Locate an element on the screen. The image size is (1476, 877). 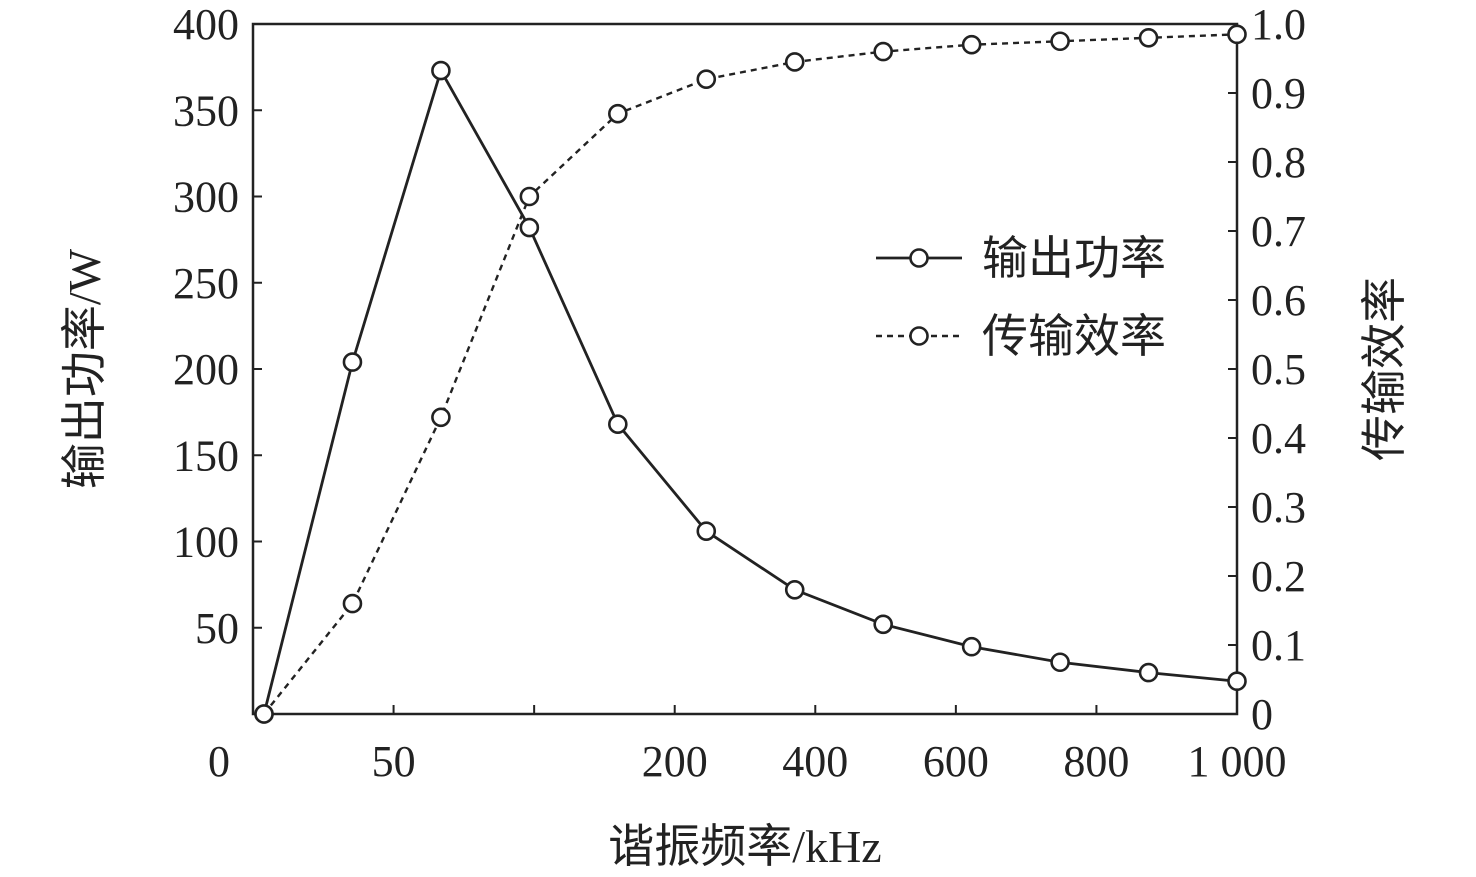
legend-label-efficiency: 传输效率 is located at coordinates (1074, 336).